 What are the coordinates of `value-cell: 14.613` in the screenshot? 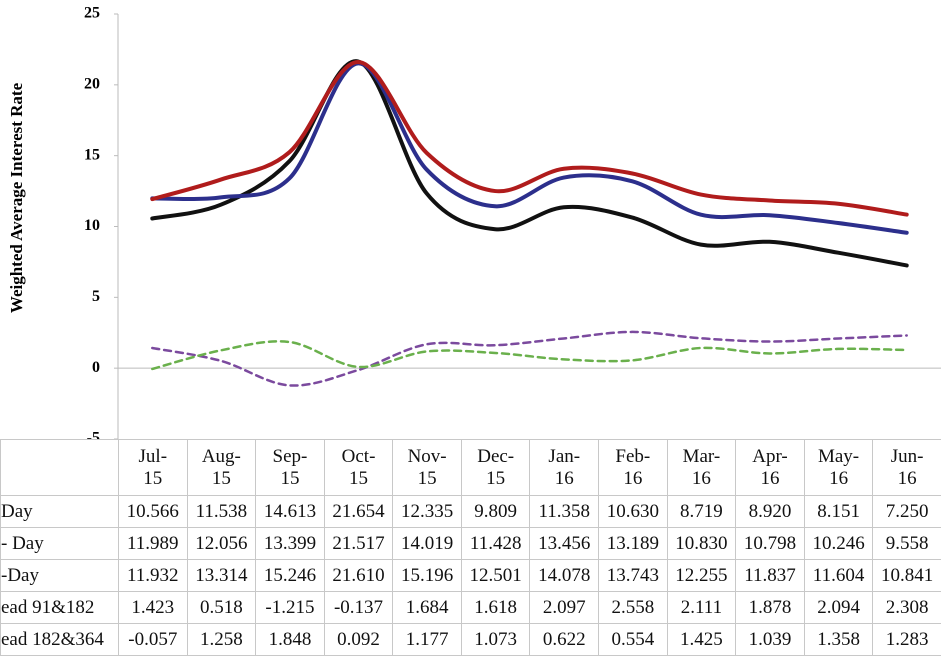 It's located at (290, 511).